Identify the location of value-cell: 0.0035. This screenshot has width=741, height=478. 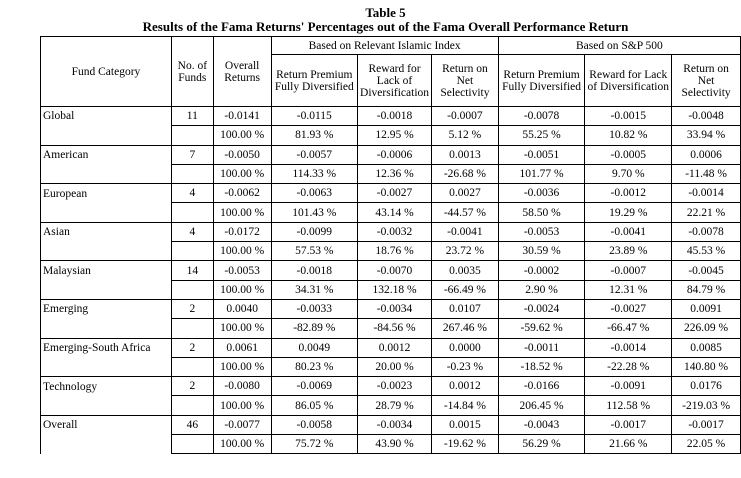
(465, 270).